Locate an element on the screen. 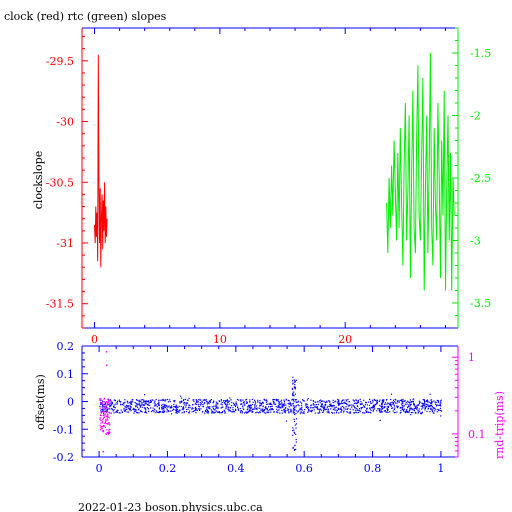 This screenshot has width=512, height=512. top-y2-tick-label: -3.5 is located at coordinates (480, 303).